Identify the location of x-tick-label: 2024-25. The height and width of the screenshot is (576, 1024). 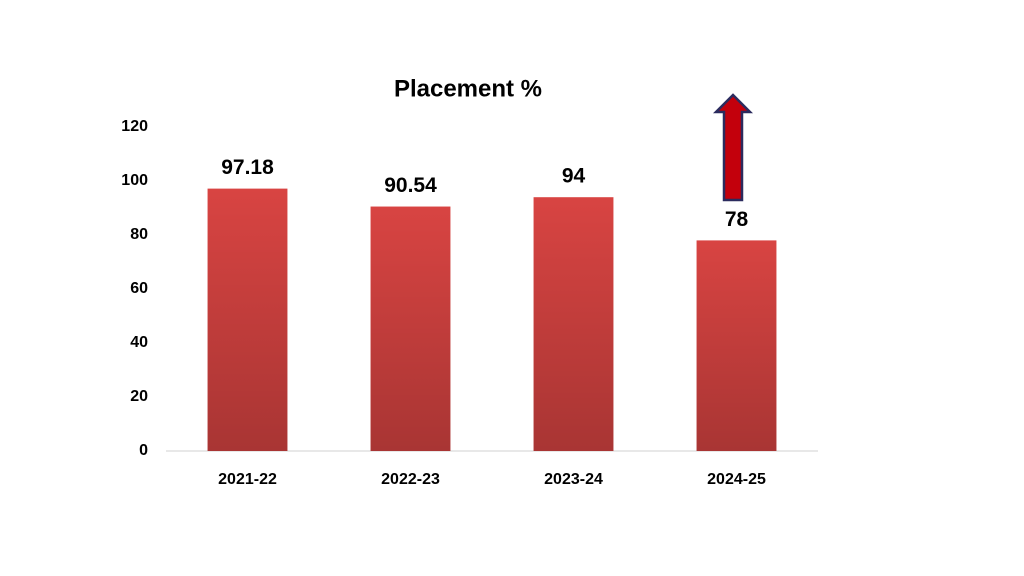
(736, 479).